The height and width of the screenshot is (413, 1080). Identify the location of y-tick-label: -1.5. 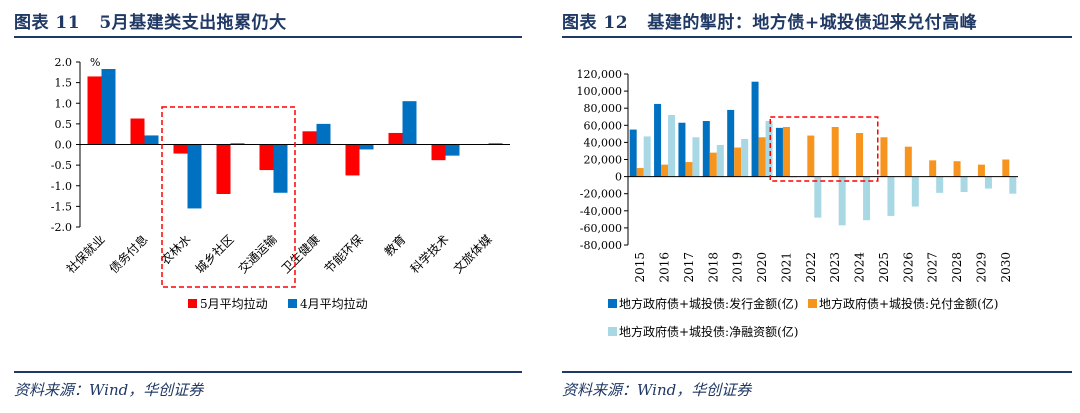
(61, 206).